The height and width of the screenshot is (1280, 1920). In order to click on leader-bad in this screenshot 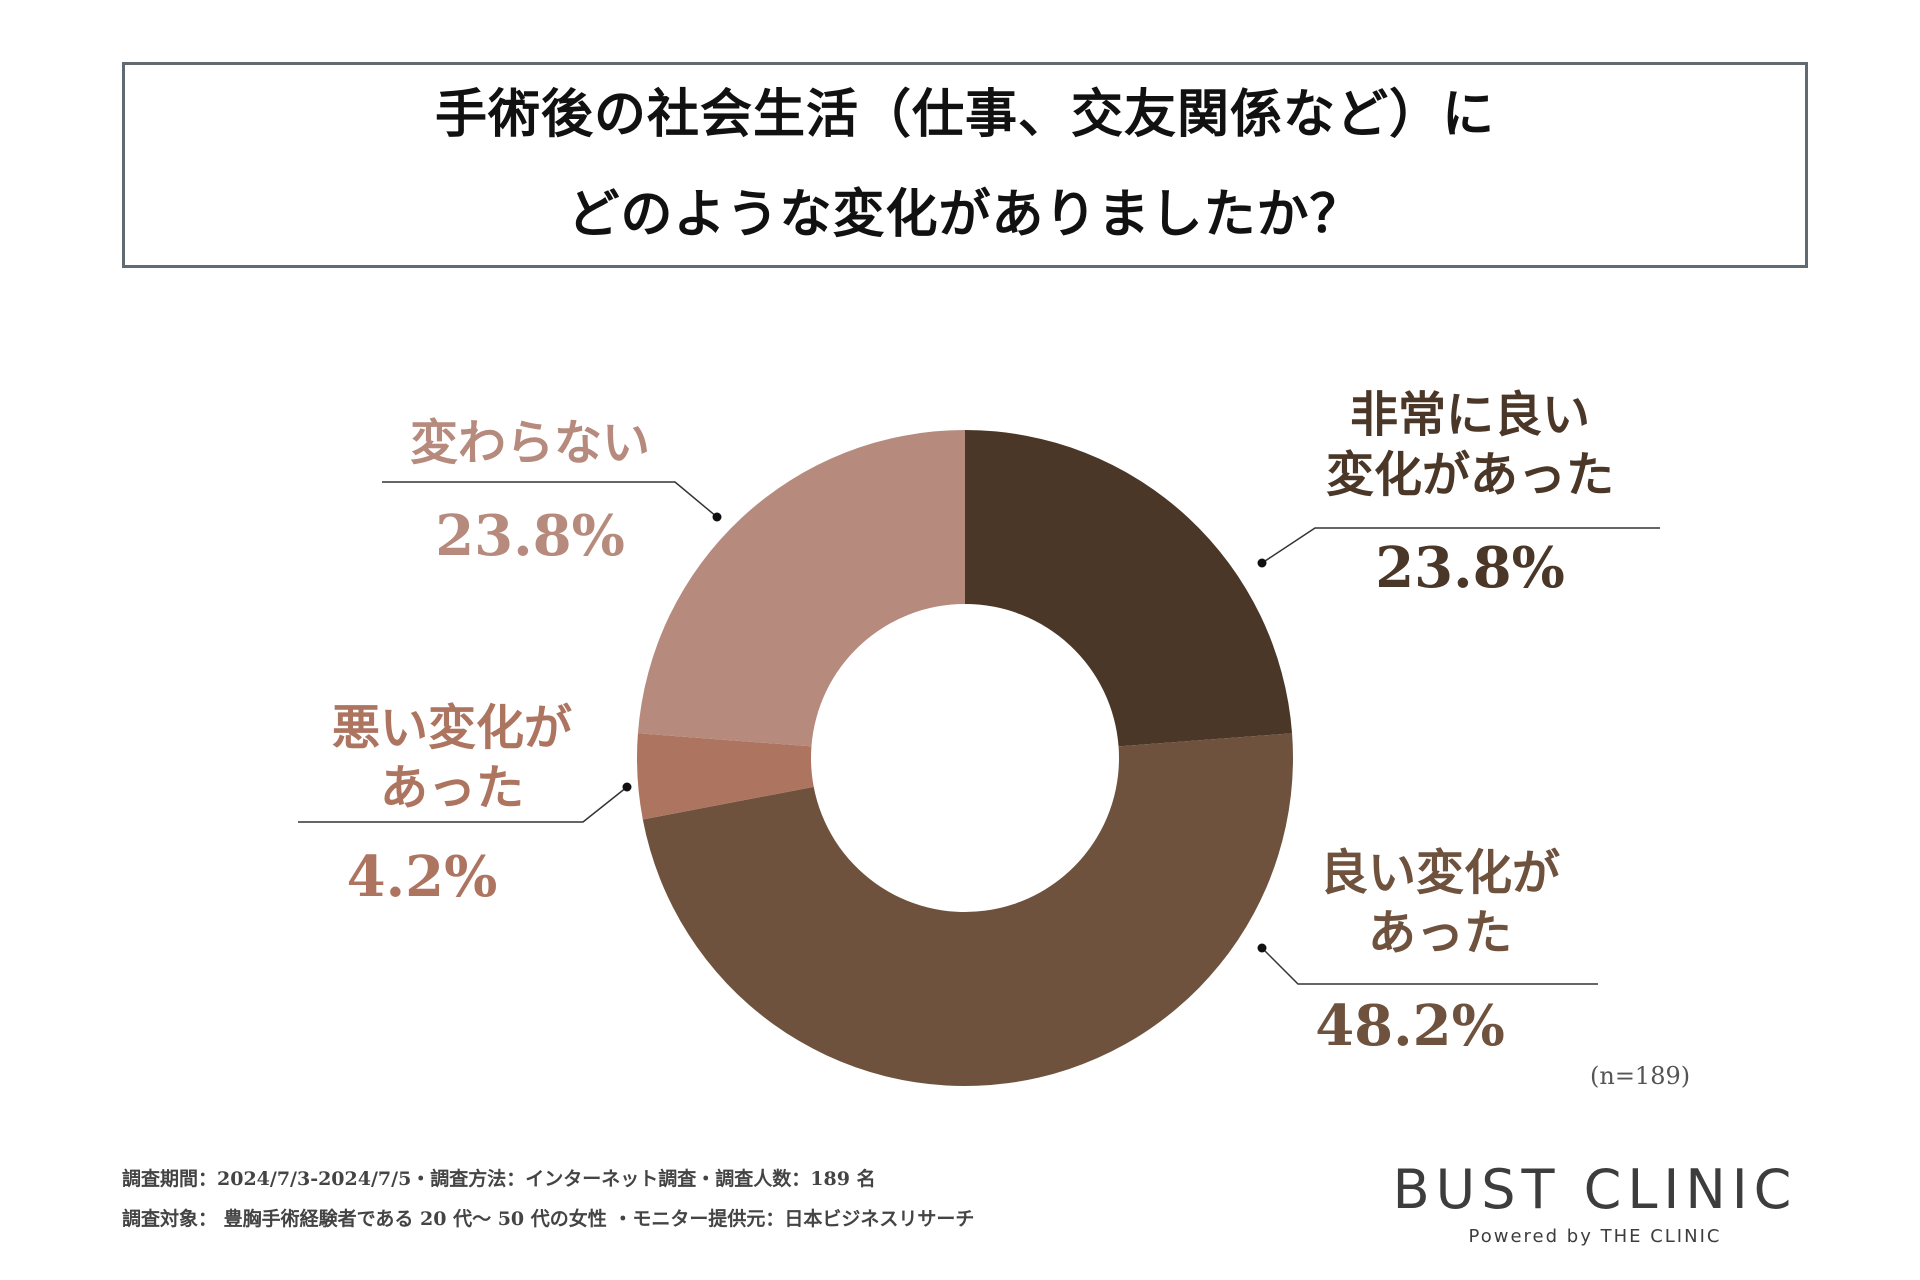, I will do `click(465, 802)`.